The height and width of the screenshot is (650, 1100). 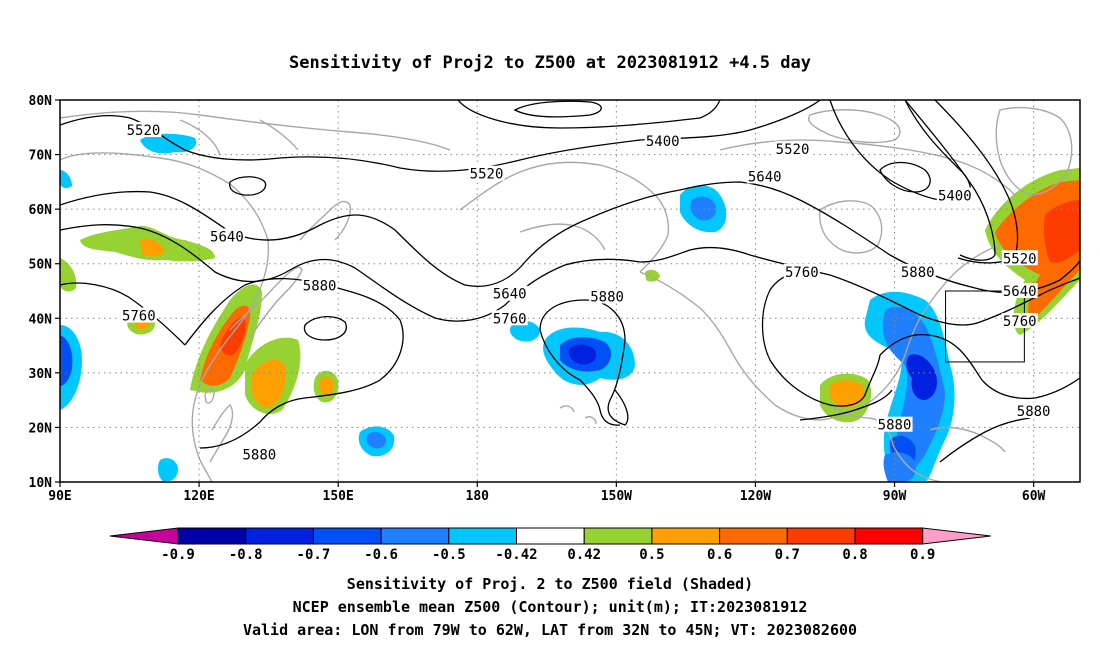 I want to click on shade-negative-scs, so click(x=167, y=470).